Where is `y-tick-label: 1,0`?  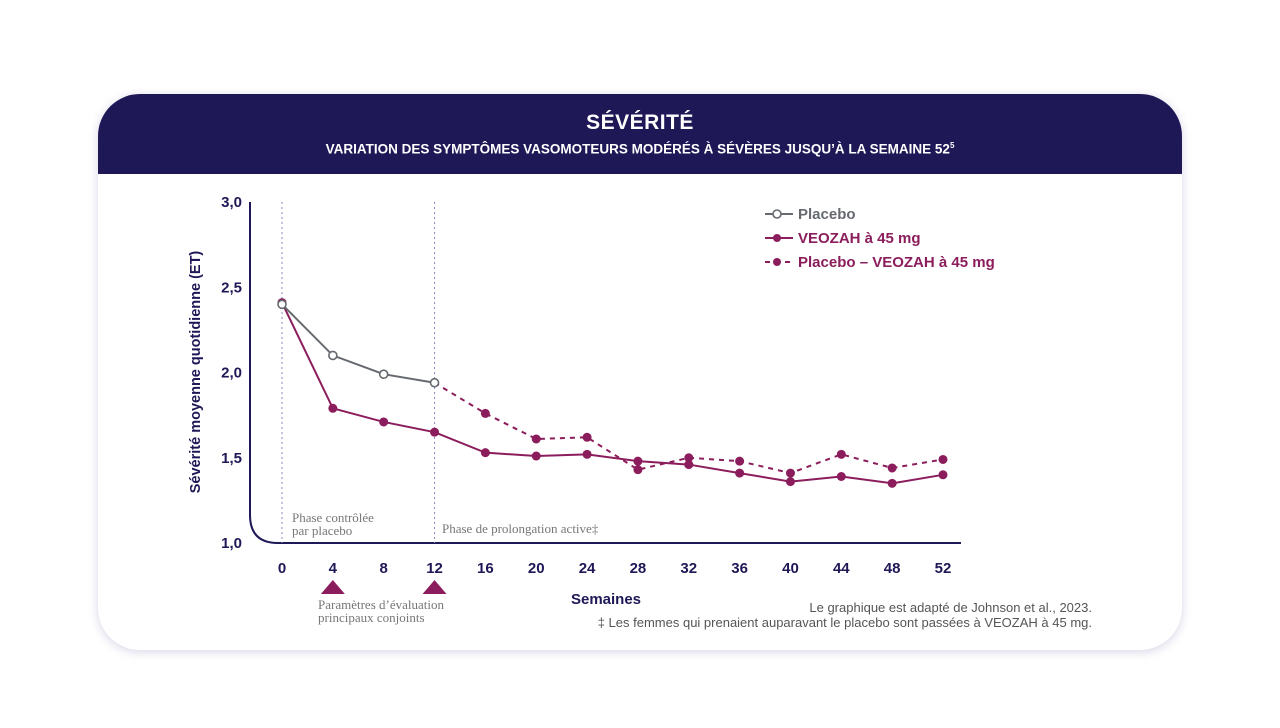 y-tick-label: 1,0 is located at coordinates (231, 543).